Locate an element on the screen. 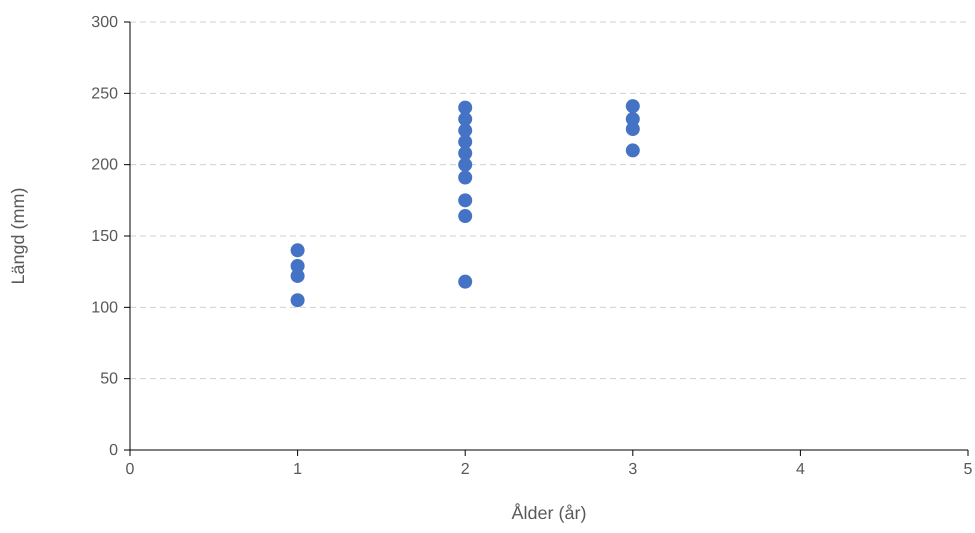 Image resolution: width=975 pixels, height=533 pixels. y-axis-title: Längd (mm) is located at coordinates (18, 236).